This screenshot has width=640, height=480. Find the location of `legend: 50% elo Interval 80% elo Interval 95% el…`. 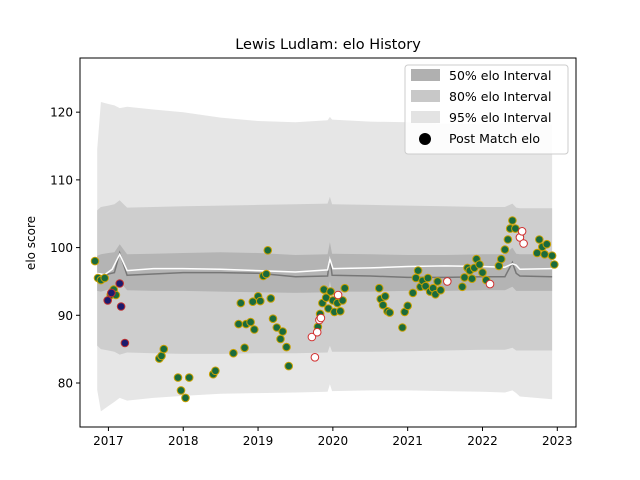

legend: 50% elo Interval 80% elo Interval 95% el… is located at coordinates (486, 109).